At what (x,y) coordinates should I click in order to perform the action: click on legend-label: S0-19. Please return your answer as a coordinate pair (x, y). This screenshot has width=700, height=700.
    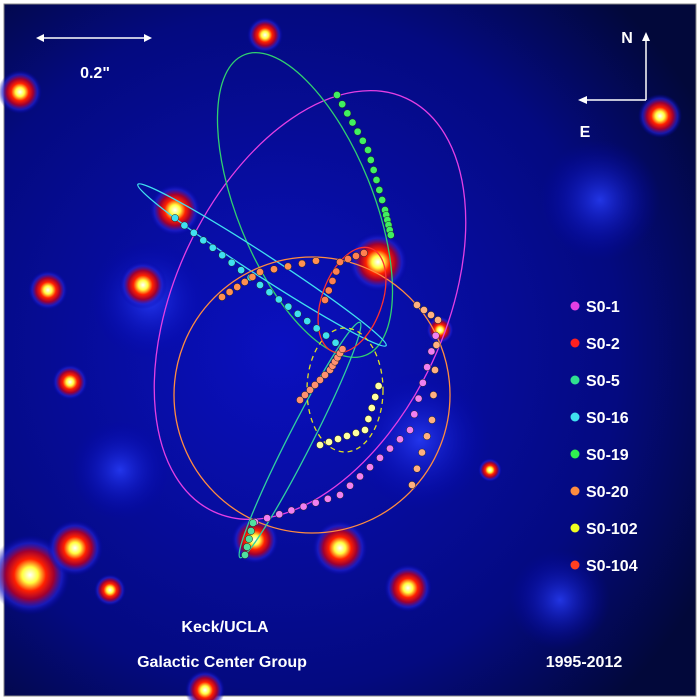
    Looking at the image, I should click on (607, 455).